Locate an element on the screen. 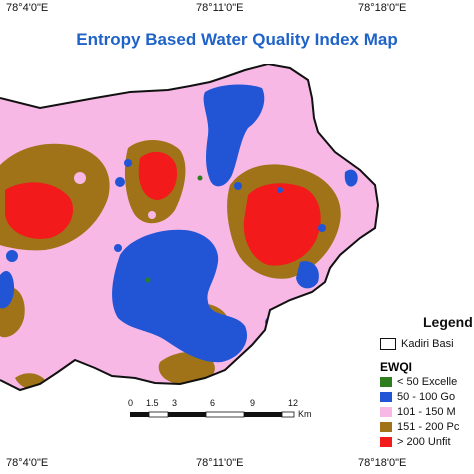 The height and width of the screenshot is (474, 474). scale-bar-graphic is located at coordinates (212, 414).